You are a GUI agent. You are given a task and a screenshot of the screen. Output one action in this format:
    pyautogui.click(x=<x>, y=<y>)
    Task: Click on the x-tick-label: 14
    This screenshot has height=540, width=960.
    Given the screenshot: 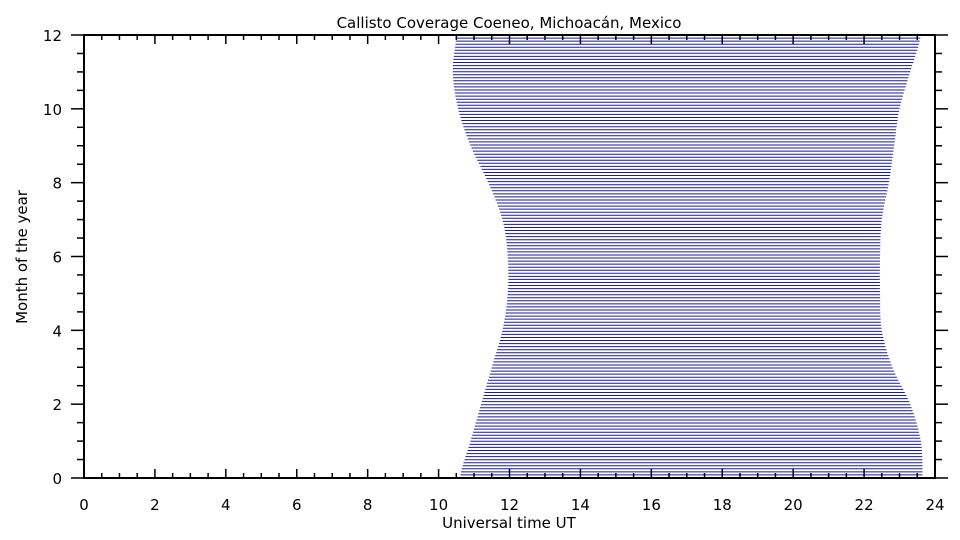 What is the action you would take?
    pyautogui.click(x=580, y=505)
    